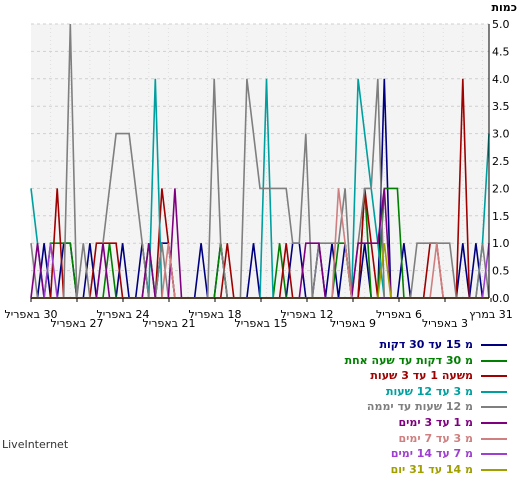  I want to click on x-tick-label: 3 באפריל, so click(445, 323).